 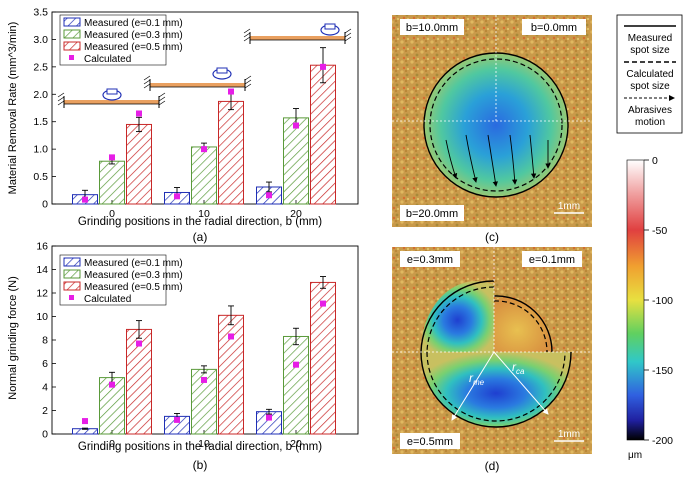 I want to click on legend-calculated-line2: spot size, so click(x=650, y=86).